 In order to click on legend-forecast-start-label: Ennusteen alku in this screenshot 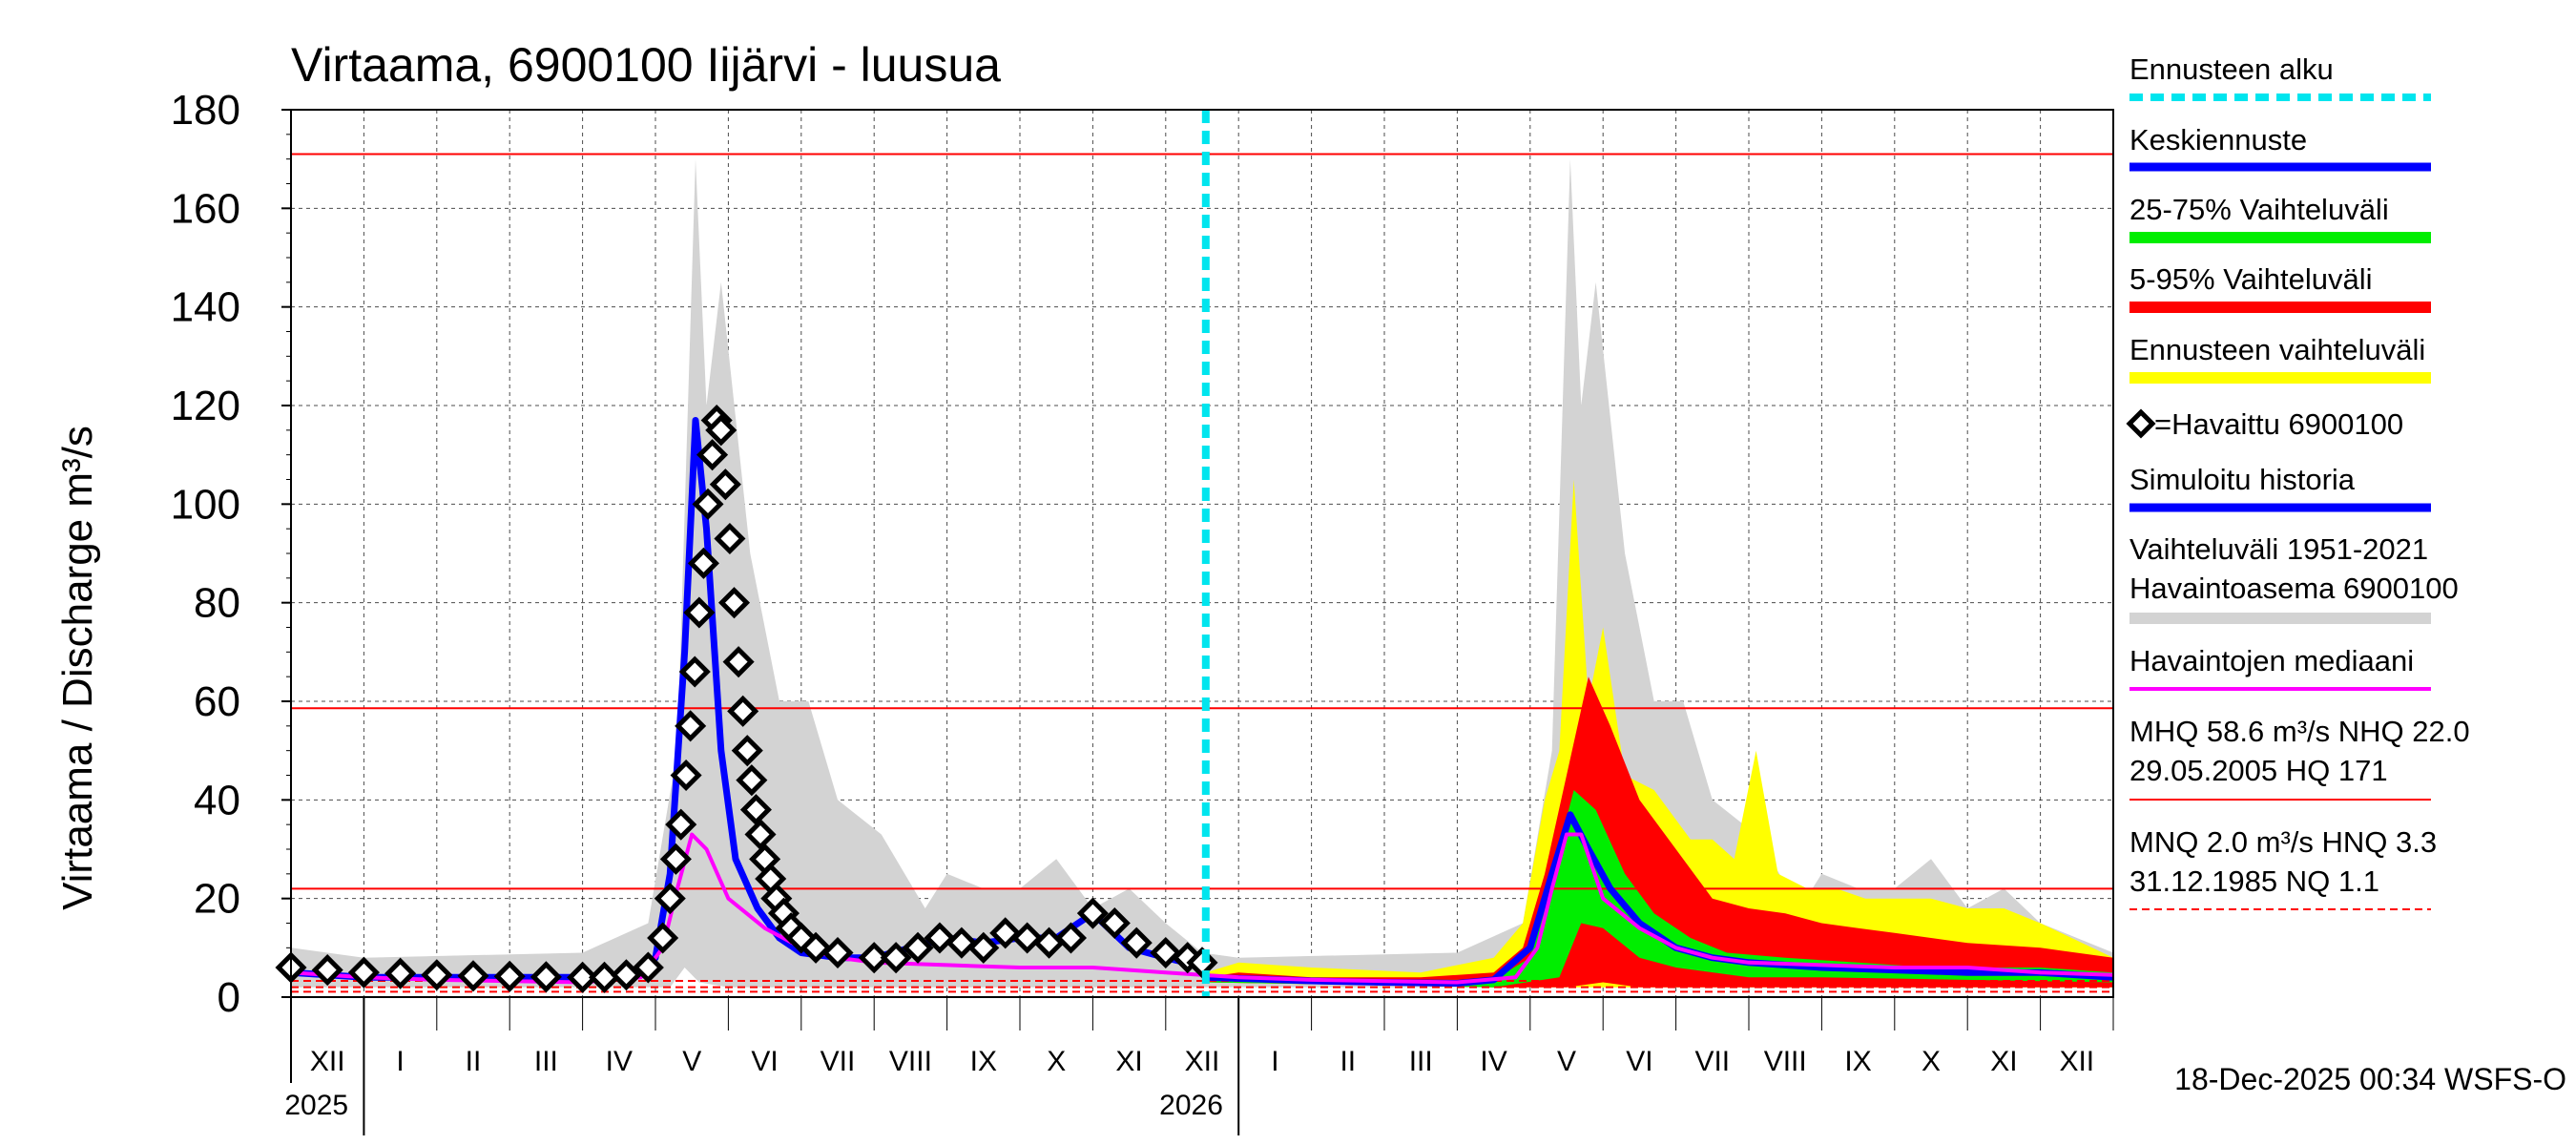, I will do `click(2231, 69)`.